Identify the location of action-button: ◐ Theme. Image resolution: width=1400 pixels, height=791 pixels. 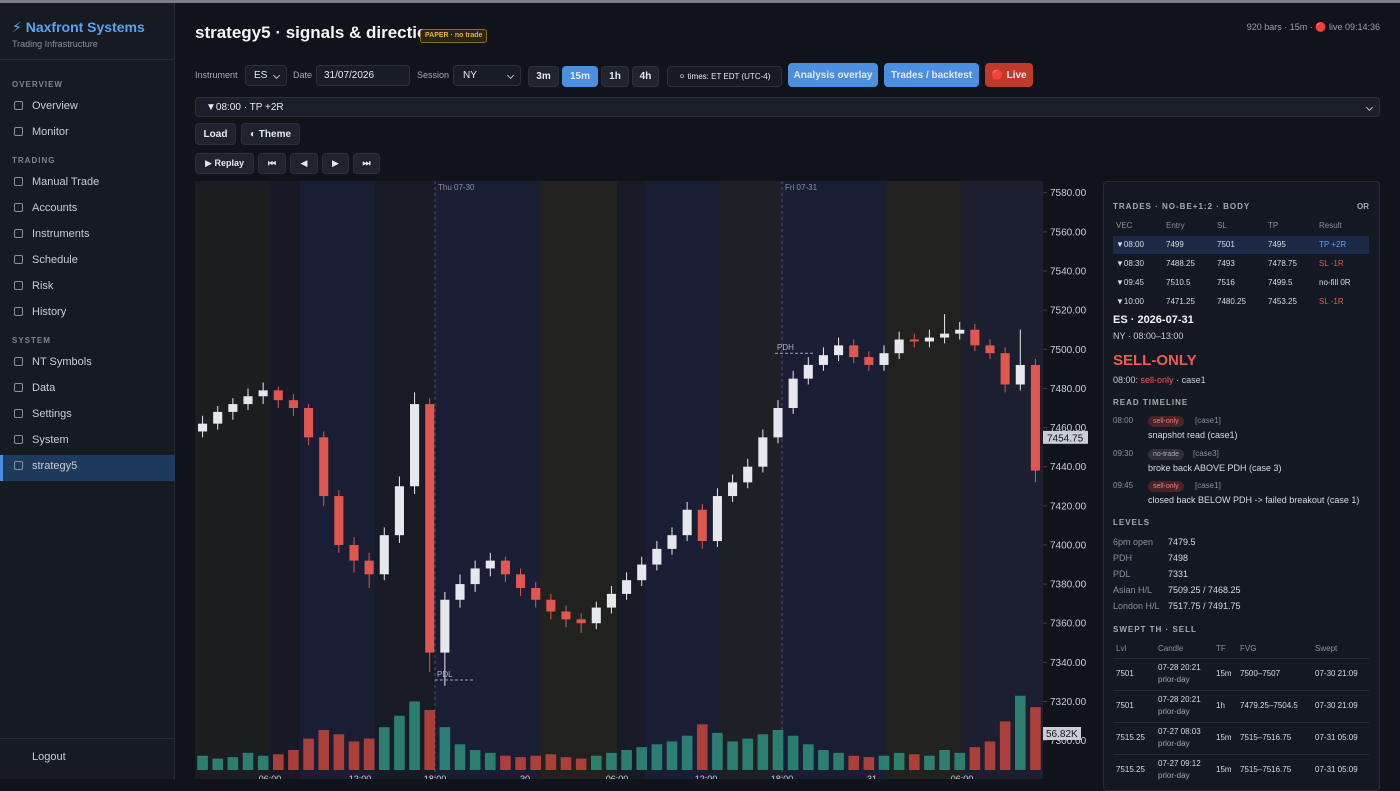
(270, 134).